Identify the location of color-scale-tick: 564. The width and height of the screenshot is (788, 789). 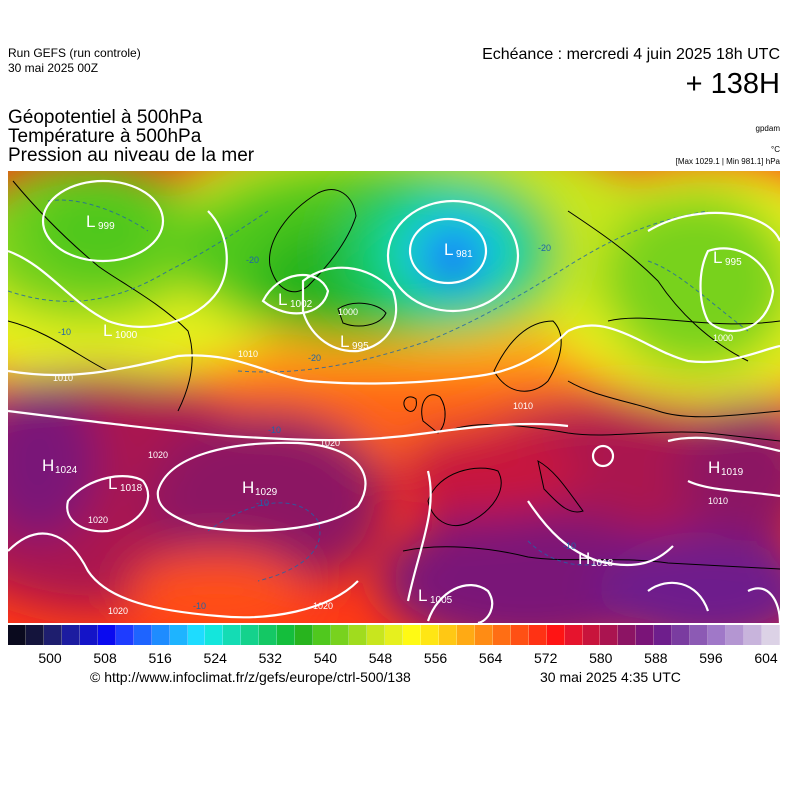
(490, 658).